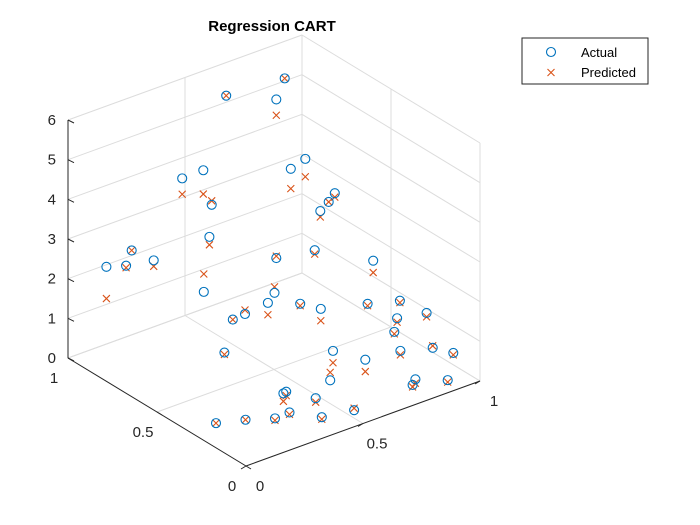 The height and width of the screenshot is (525, 700). What do you see at coordinates (260, 486) in the screenshot?
I see `x-tick-label: 0` at bounding box center [260, 486].